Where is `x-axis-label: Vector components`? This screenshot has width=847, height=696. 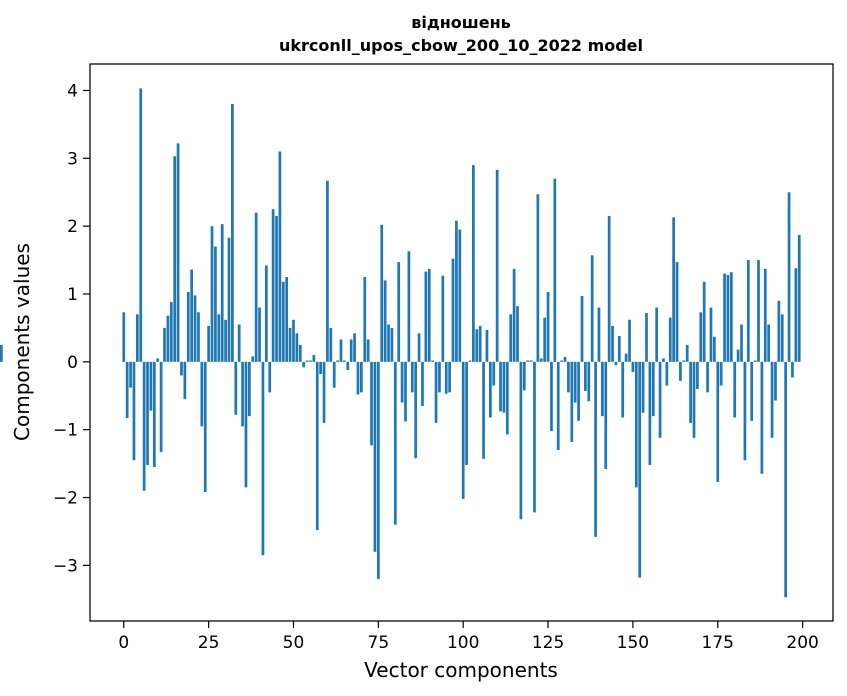 x-axis-label: Vector components is located at coordinates (461, 670).